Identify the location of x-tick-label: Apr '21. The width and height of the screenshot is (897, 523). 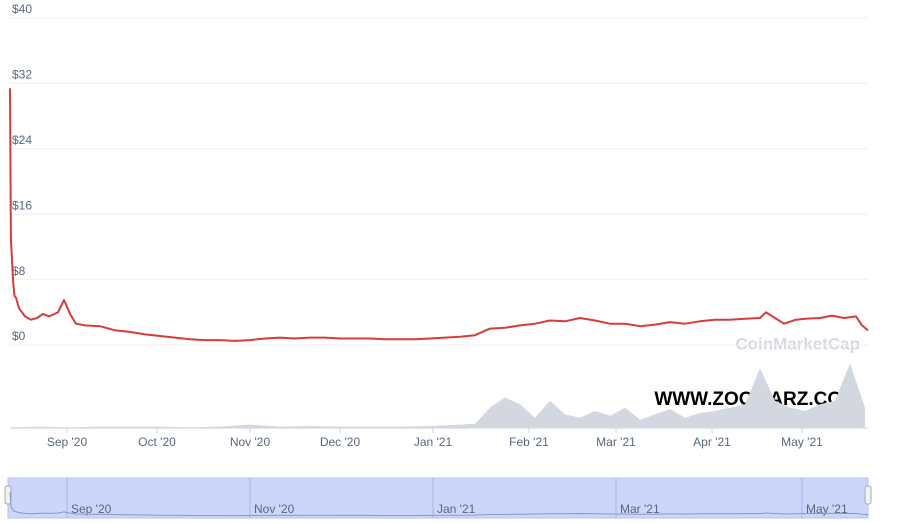
(712, 442).